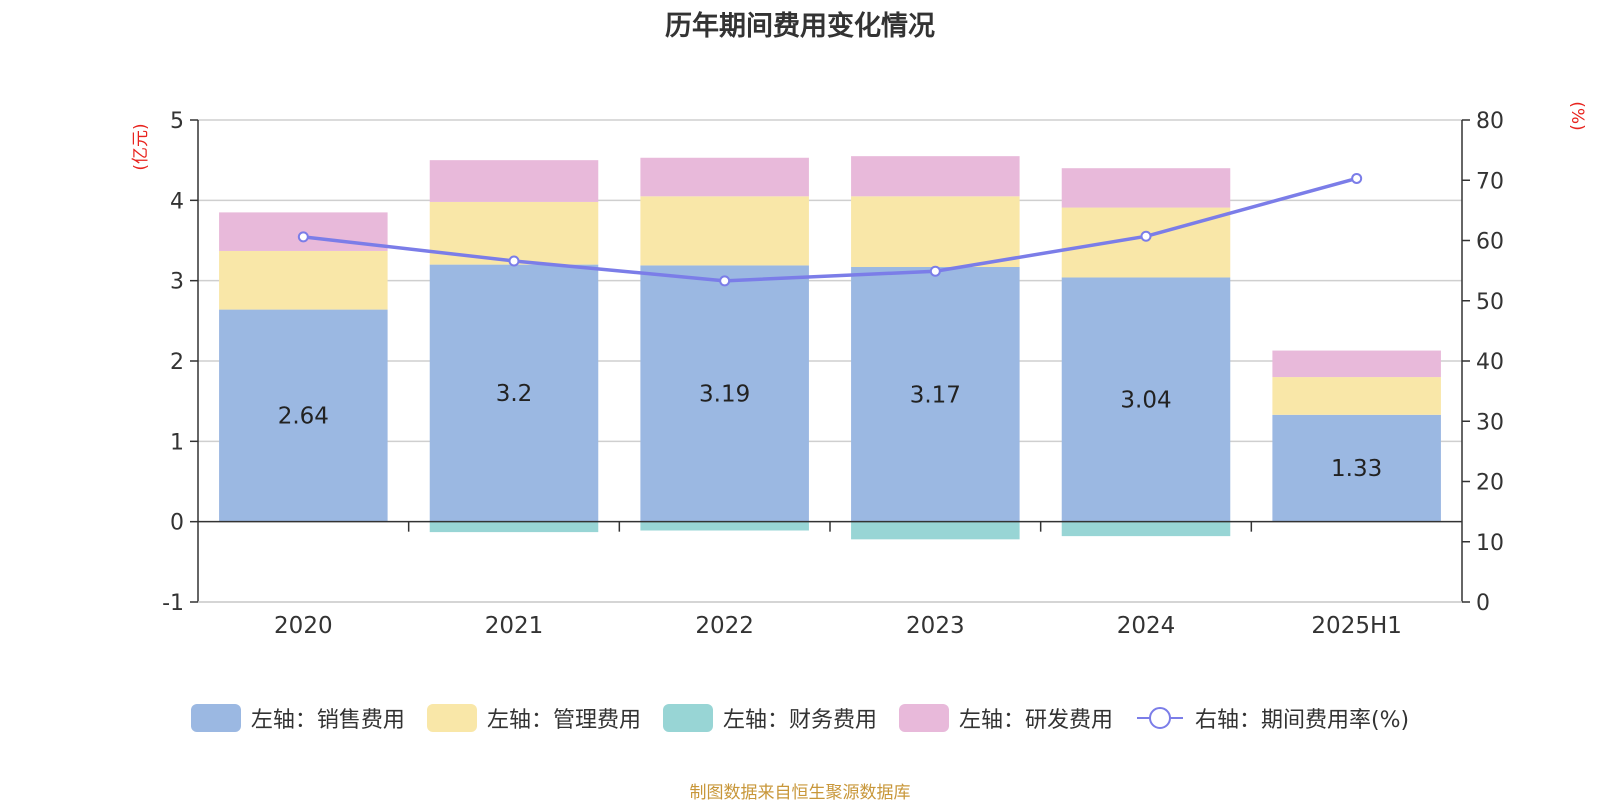 The height and width of the screenshot is (803, 1600). I want to click on legend-swatch-sales, so click(215, 718).